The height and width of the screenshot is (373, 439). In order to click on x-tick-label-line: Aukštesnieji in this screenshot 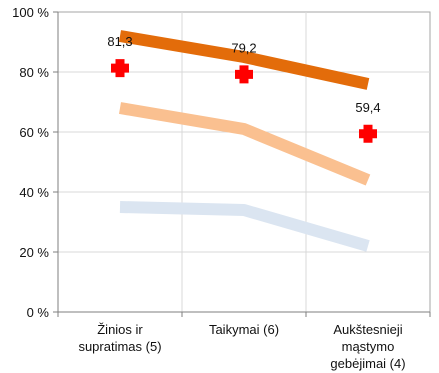, I will do `click(367, 329)`.